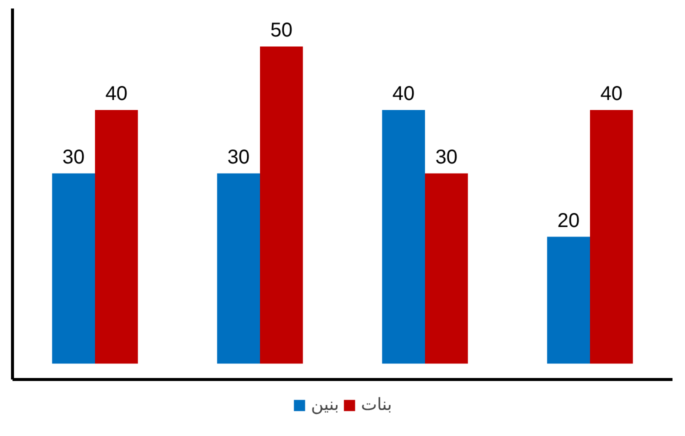 The width and height of the screenshot is (685, 436). What do you see at coordinates (325, 405) in the screenshot?
I see `legend-label: بنين` at bounding box center [325, 405].